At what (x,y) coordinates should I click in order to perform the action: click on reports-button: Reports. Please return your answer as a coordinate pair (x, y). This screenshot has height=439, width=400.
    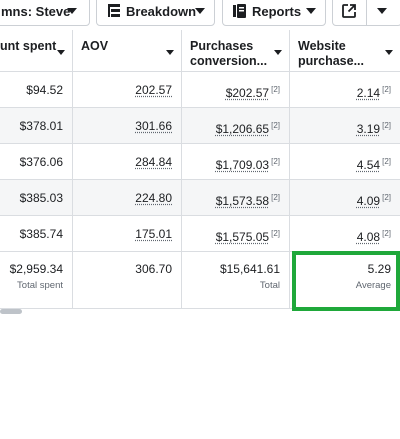
    Looking at the image, I should click on (274, 13).